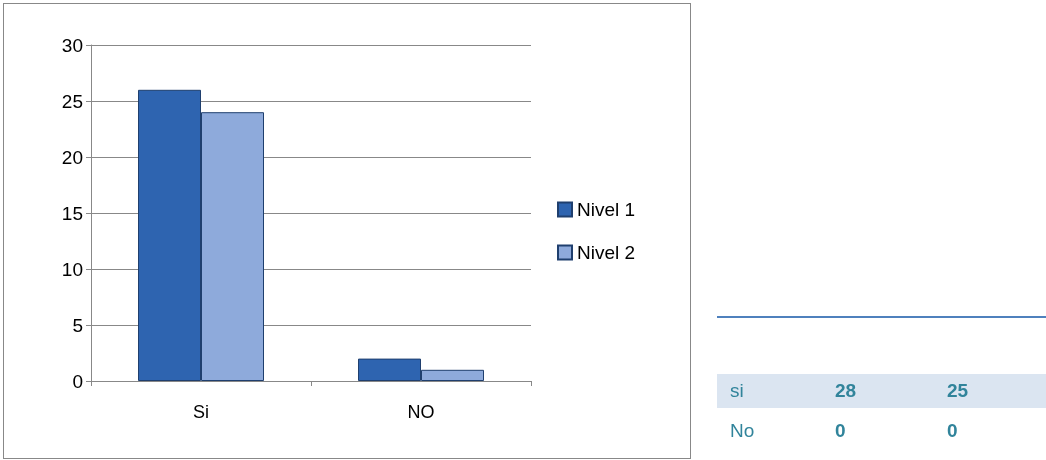 This screenshot has width=1046, height=460. What do you see at coordinates (846, 391) in the screenshot?
I see `text: 28` at bounding box center [846, 391].